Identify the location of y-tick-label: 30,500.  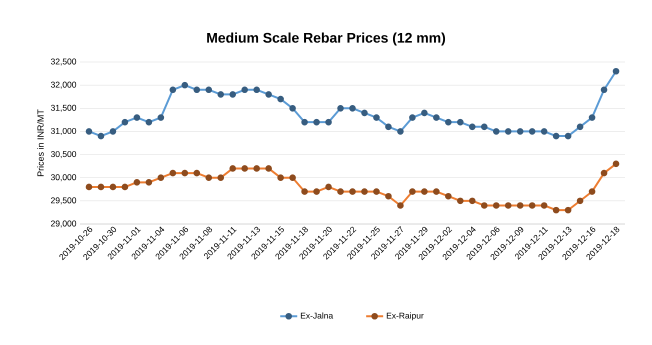
(63, 154).